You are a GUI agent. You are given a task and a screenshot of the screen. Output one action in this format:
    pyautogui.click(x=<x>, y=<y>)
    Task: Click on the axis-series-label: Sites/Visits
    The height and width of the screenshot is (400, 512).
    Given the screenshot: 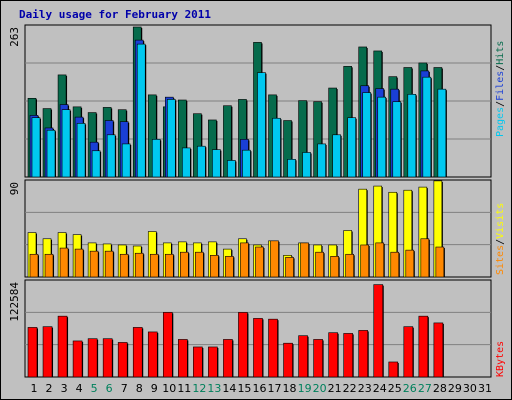 What is the action you would take?
    pyautogui.click(x=500, y=239)
    